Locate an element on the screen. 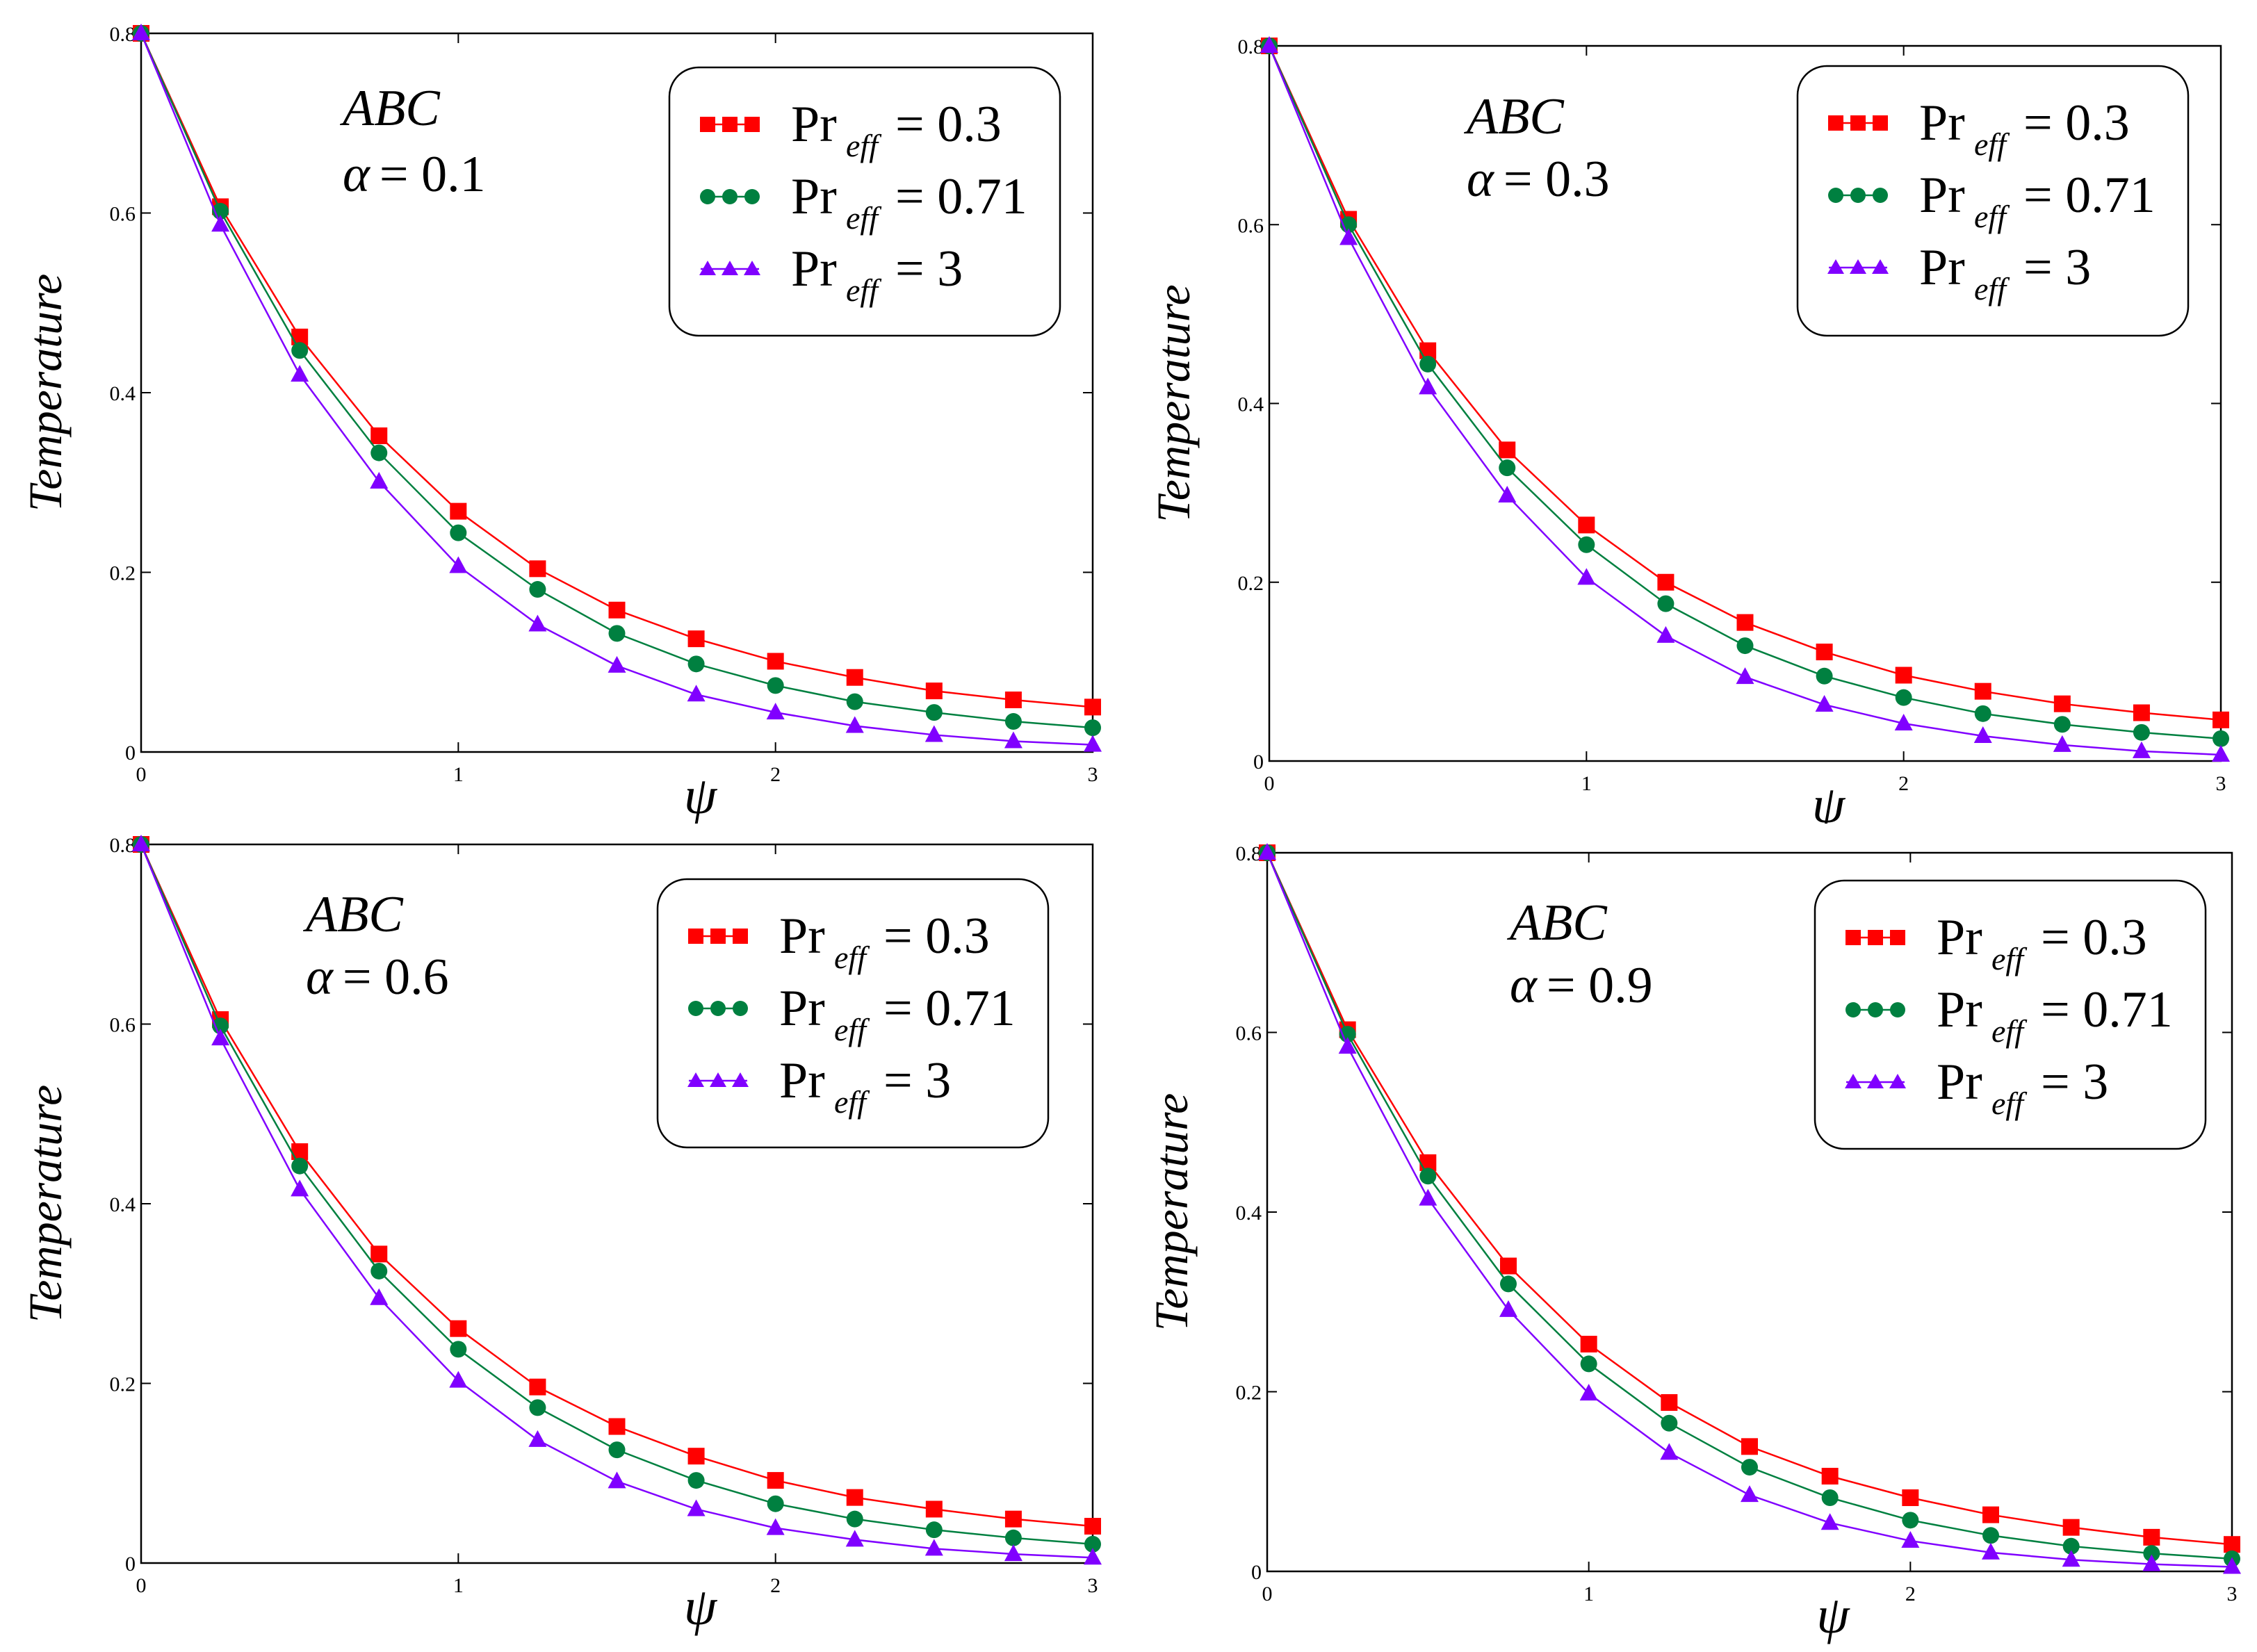 This screenshot has width=2257, height=1652. legend-label-value: = 3 is located at coordinates (929, 268).